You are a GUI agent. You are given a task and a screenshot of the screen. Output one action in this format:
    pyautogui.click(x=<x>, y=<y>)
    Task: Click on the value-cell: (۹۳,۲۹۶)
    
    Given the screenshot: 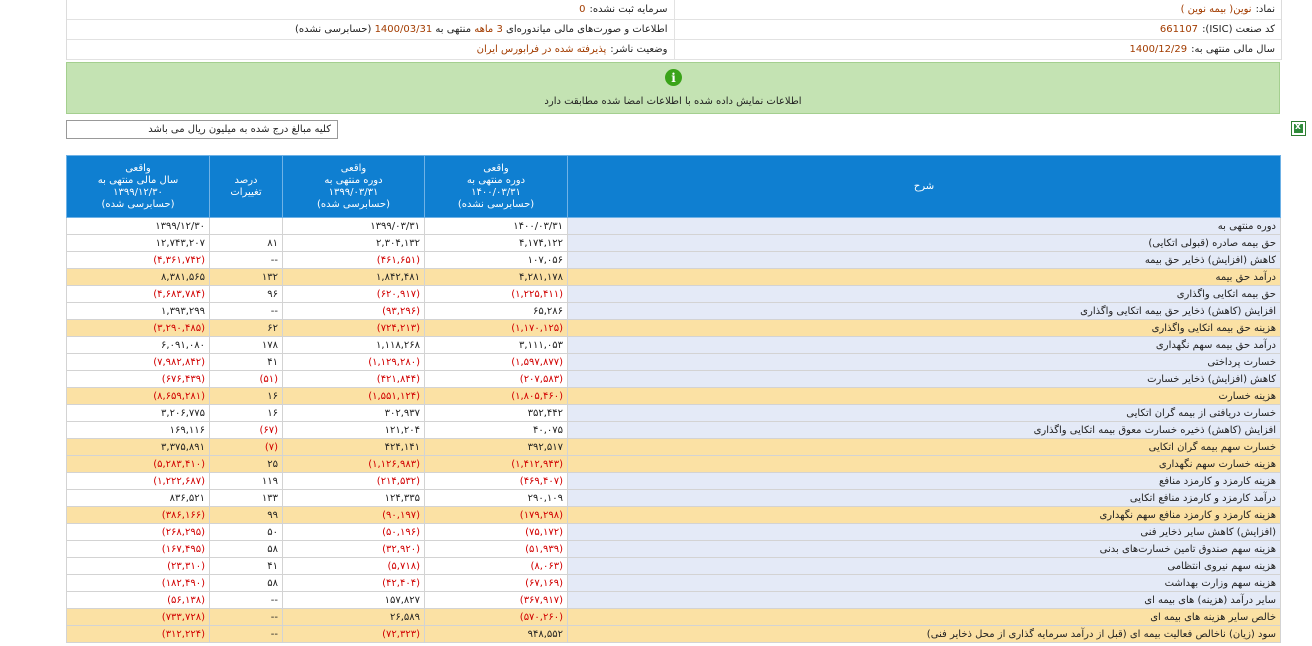 What is the action you would take?
    pyautogui.click(x=353, y=311)
    